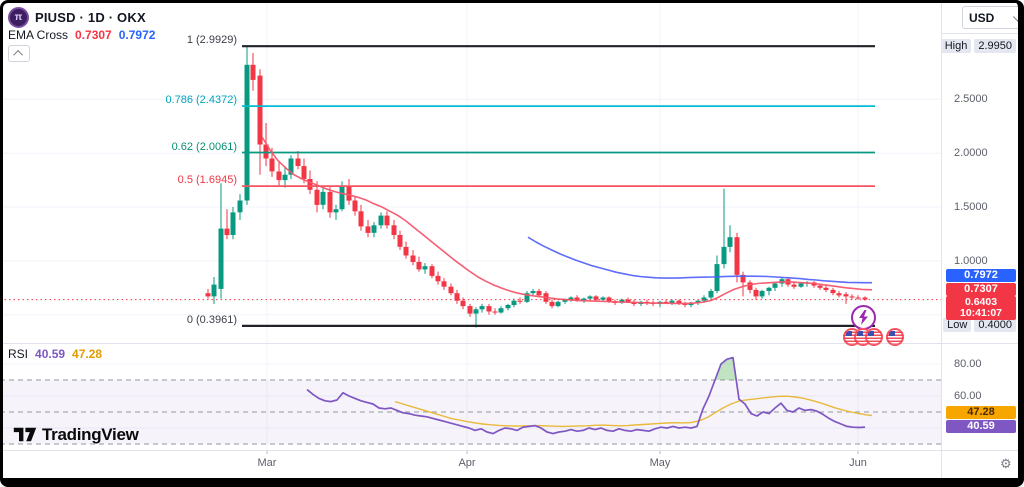 Image resolution: width=1024 pixels, height=487 pixels. I want to click on price-axis-divider, so click(941, 239).